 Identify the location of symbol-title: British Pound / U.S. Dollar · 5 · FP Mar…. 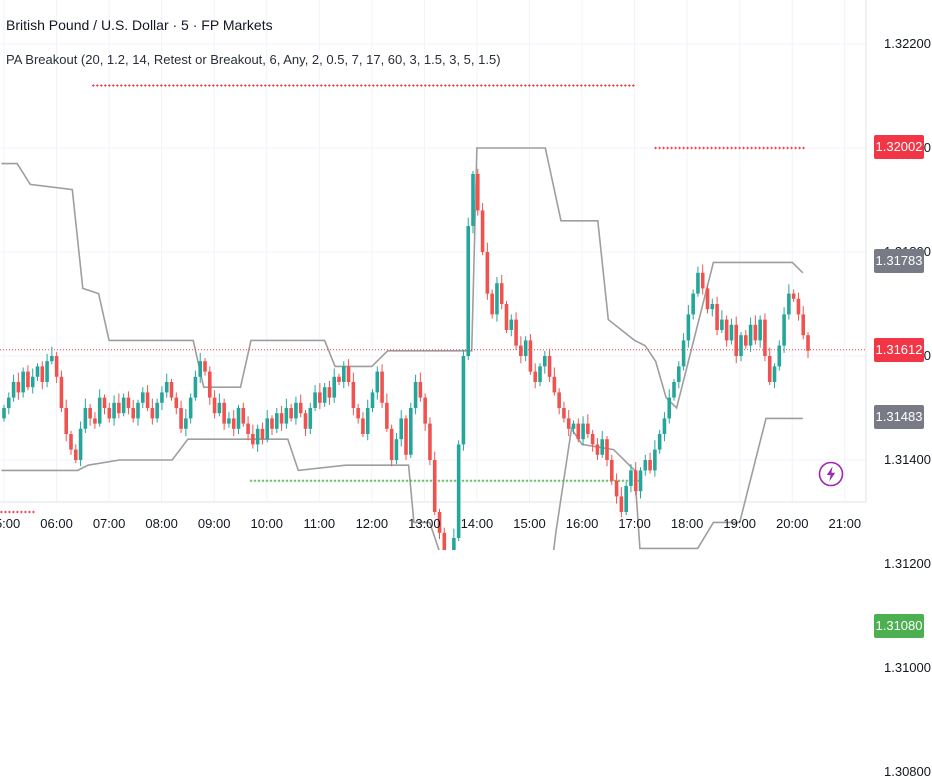
(139, 25).